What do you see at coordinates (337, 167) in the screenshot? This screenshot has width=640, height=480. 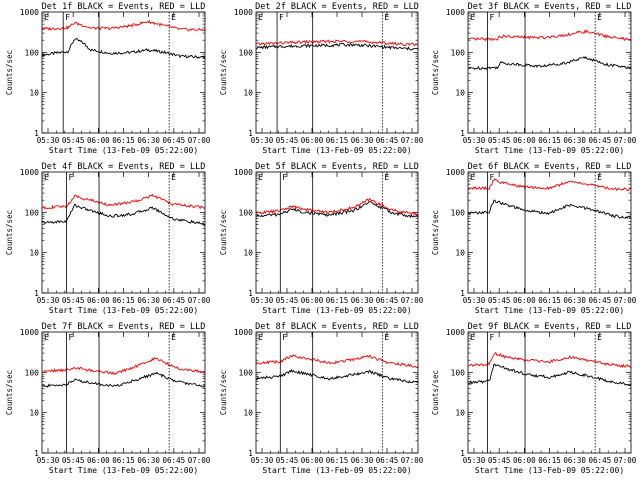 I see `panel-title: Det 5f BLACK = Events, RED = LLD` at bounding box center [337, 167].